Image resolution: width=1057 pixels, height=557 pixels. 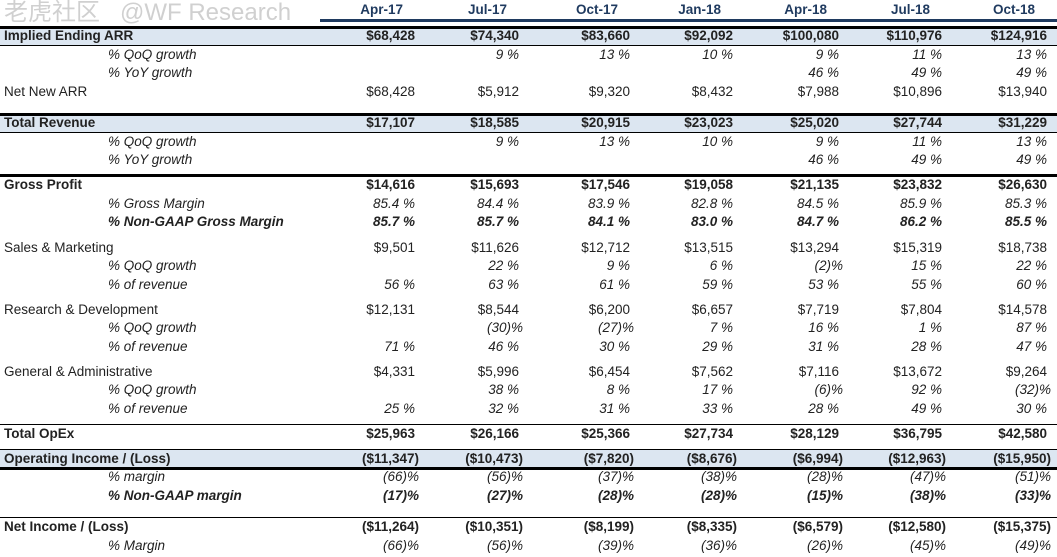 What do you see at coordinates (917, 91) in the screenshot?
I see `cell-value: $10,896` at bounding box center [917, 91].